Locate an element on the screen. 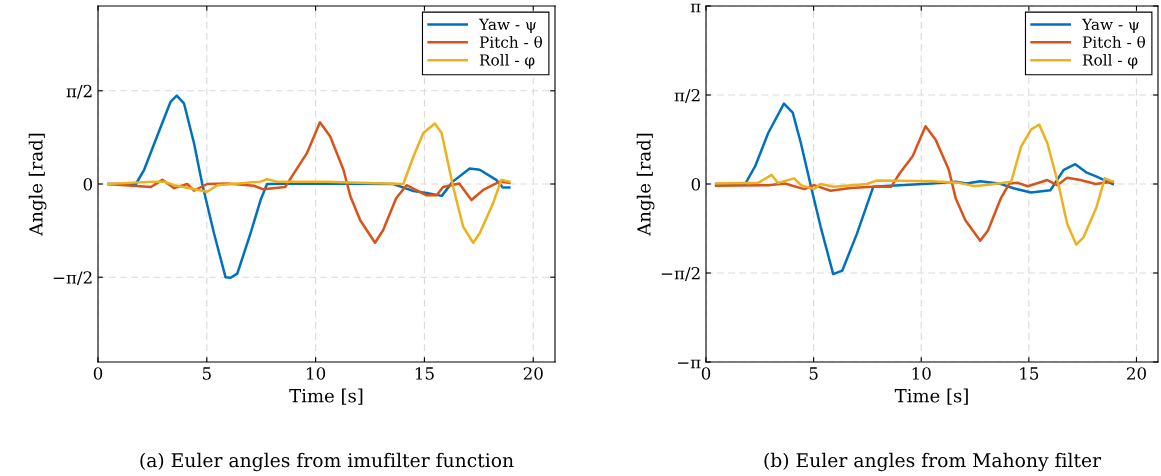 This screenshot has width=1161, height=476. y-tick-label: −π is located at coordinates (689, 364).